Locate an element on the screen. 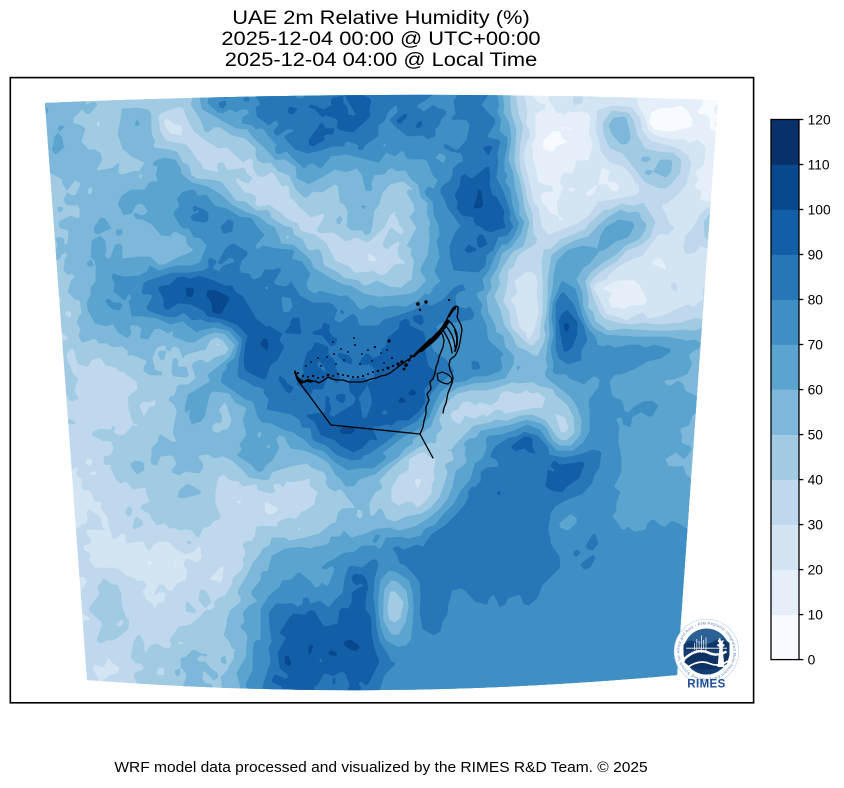 The image size is (844, 788). svg-text: 110 is located at coordinates (819, 164).